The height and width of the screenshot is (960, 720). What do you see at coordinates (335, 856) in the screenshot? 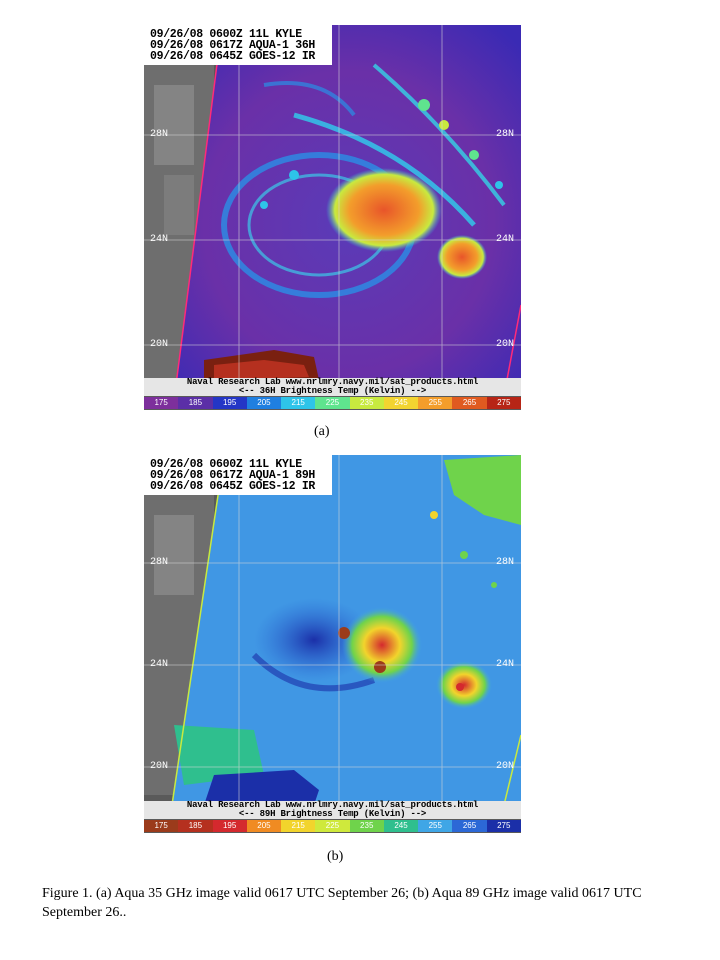
I see `panel-b-caption: (b)` at bounding box center [335, 856].